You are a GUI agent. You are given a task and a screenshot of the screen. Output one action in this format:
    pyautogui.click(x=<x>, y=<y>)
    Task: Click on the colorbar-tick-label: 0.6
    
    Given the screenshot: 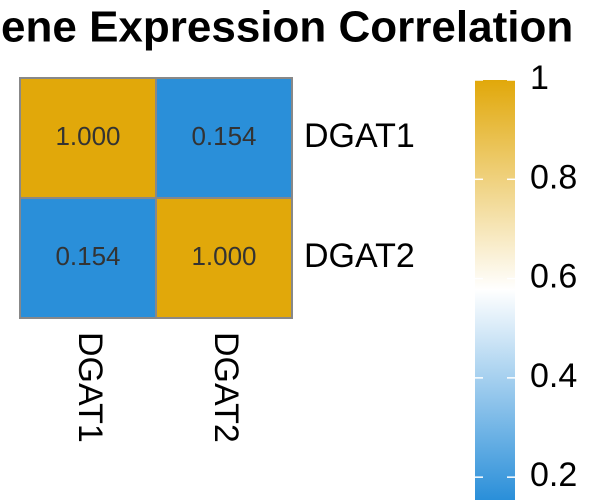 What is the action you would take?
    pyautogui.click(x=553, y=277)
    